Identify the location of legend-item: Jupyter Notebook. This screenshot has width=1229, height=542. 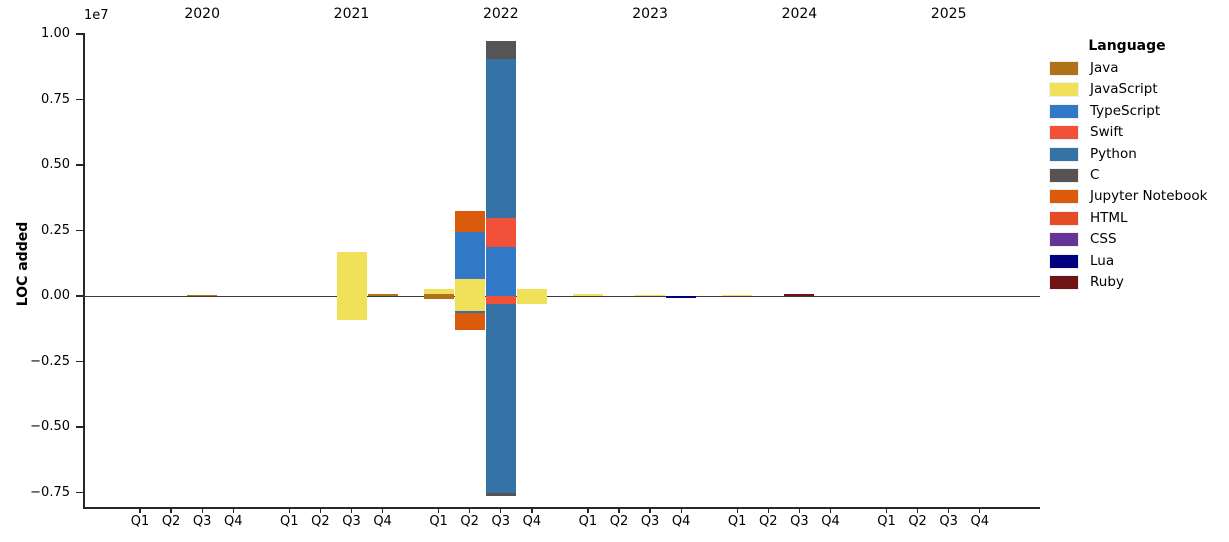
(1134, 196).